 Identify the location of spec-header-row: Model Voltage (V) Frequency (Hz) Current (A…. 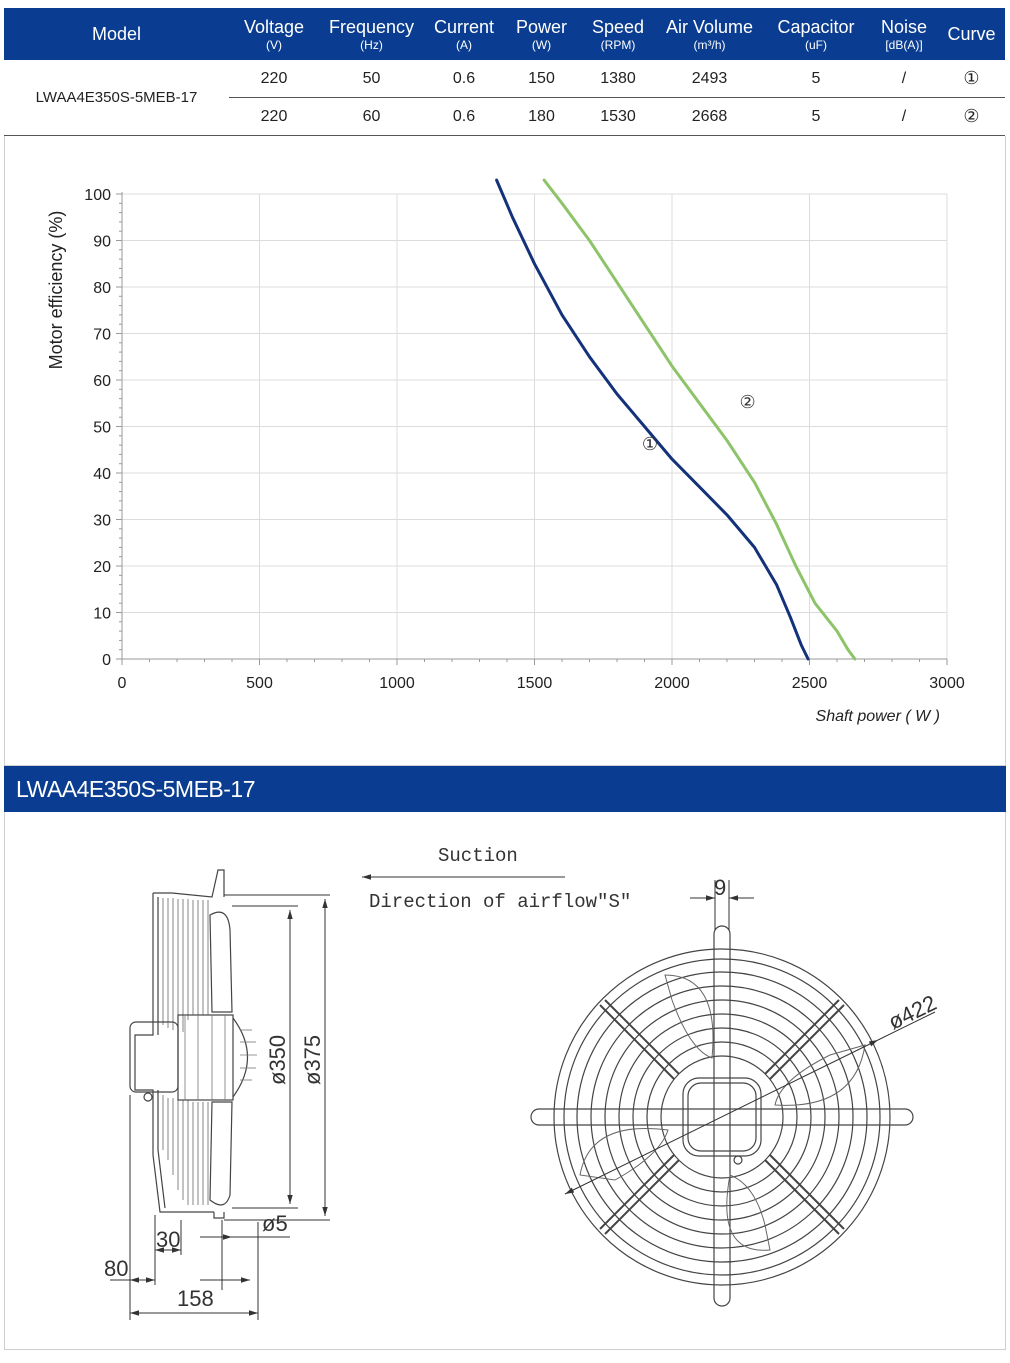
(504, 34).